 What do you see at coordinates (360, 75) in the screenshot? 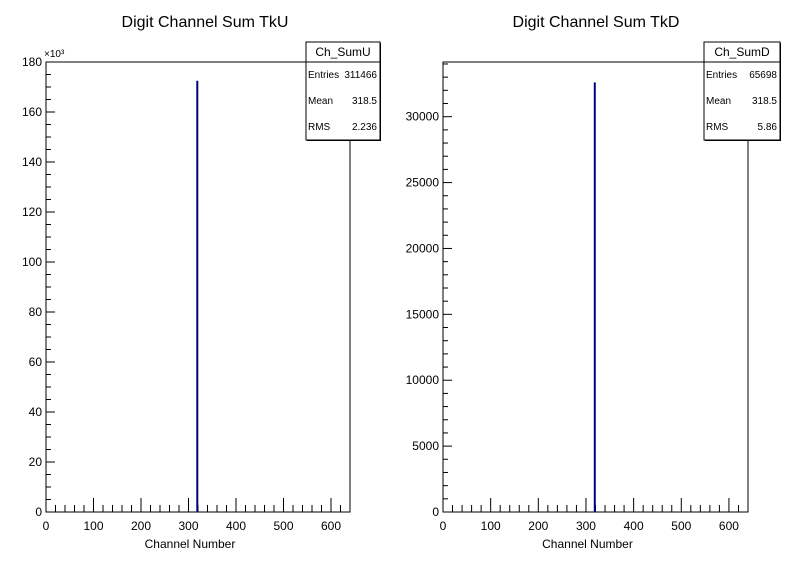
I see `stats-row-value: 311466` at bounding box center [360, 75].